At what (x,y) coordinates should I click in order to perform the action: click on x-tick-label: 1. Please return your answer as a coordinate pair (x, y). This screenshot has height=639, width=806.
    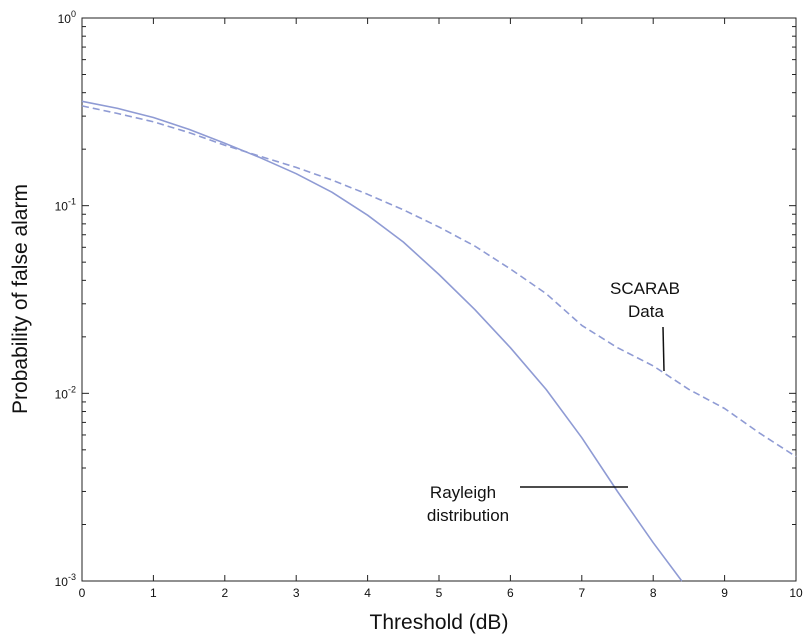
    Looking at the image, I should click on (153, 593).